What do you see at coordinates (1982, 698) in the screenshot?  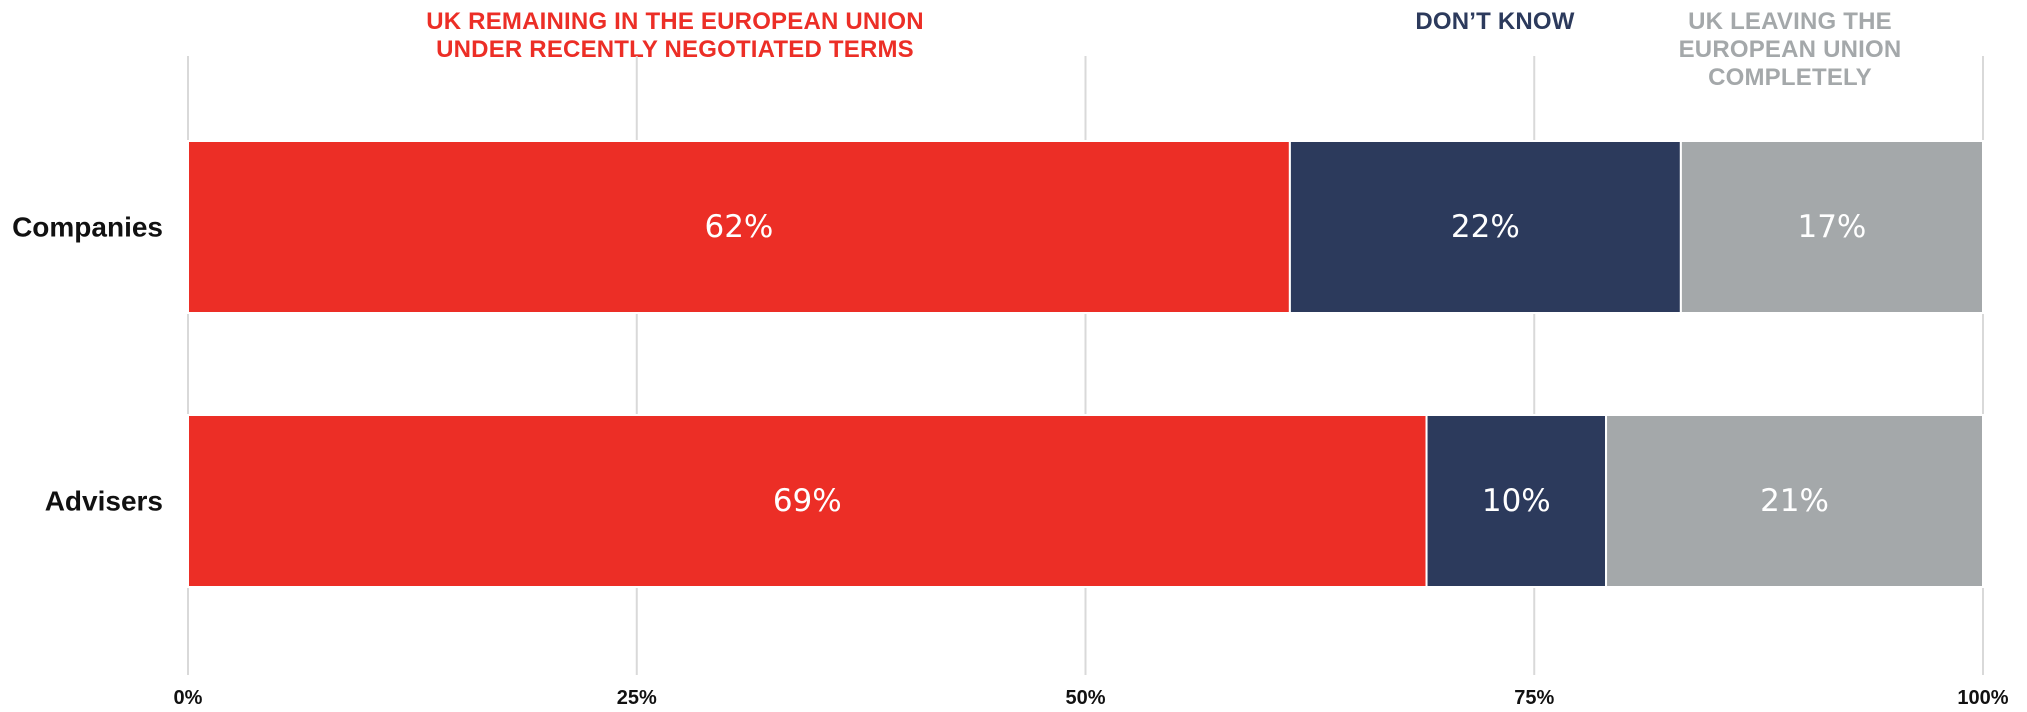 I see `x-tick-label-100: 100%` at bounding box center [1982, 698].